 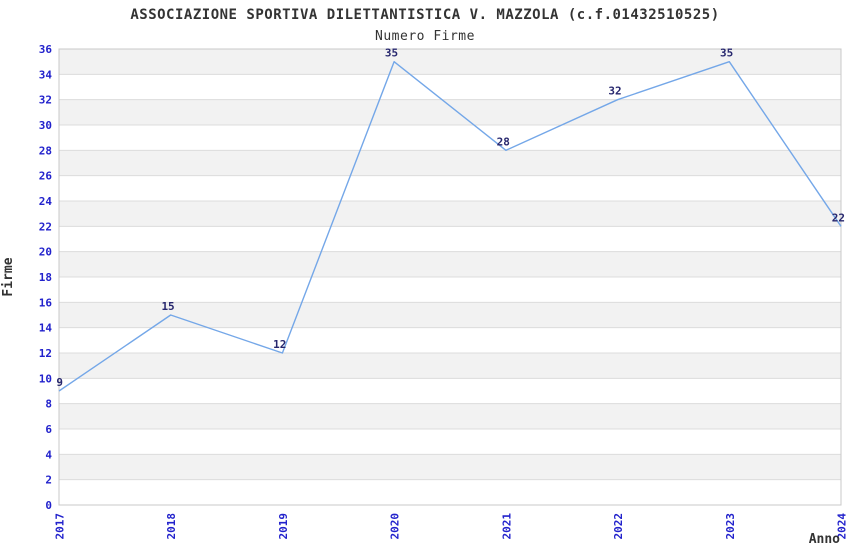 What do you see at coordinates (46, 176) in the screenshot?
I see `y-tick-label: 26` at bounding box center [46, 176].